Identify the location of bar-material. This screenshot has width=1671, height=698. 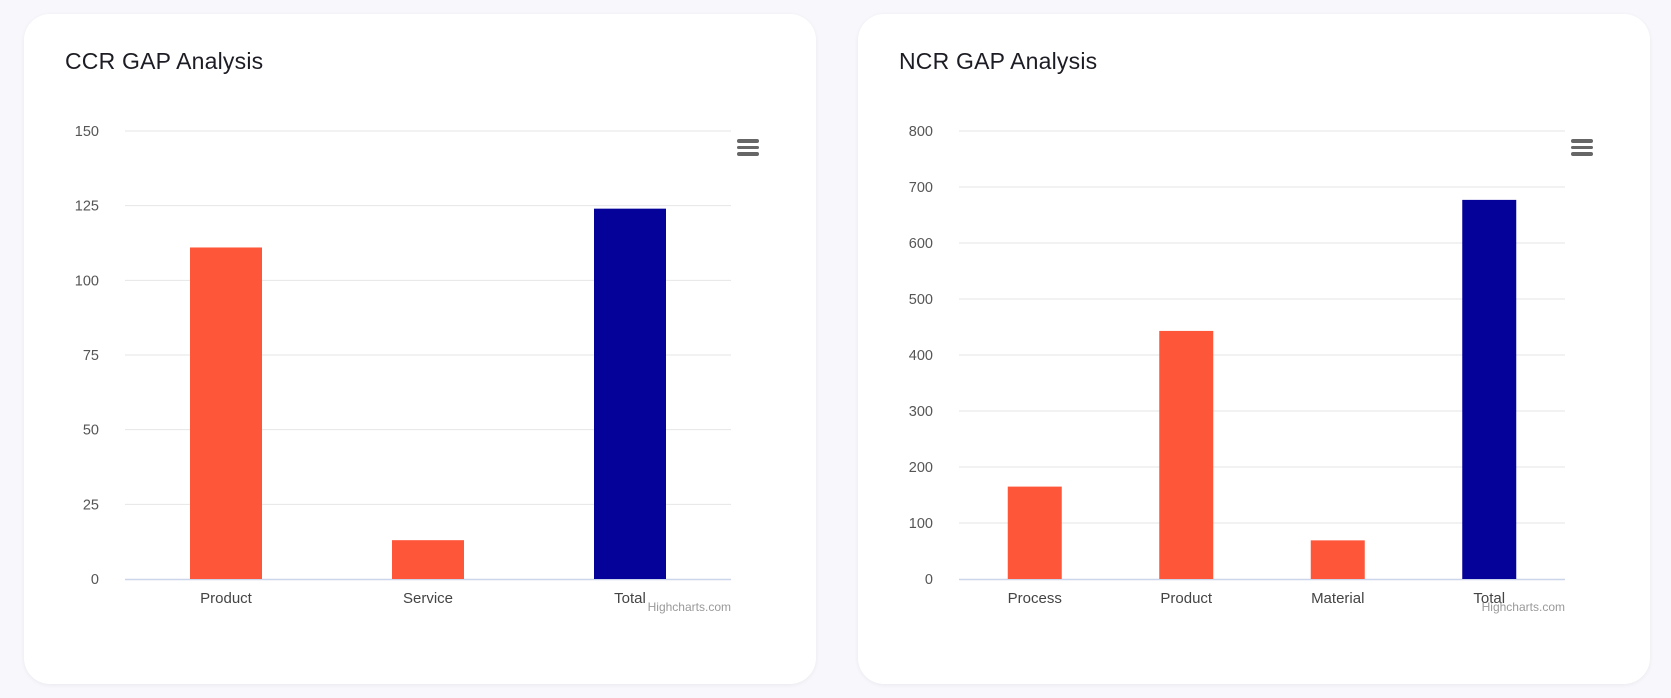
(1337, 559).